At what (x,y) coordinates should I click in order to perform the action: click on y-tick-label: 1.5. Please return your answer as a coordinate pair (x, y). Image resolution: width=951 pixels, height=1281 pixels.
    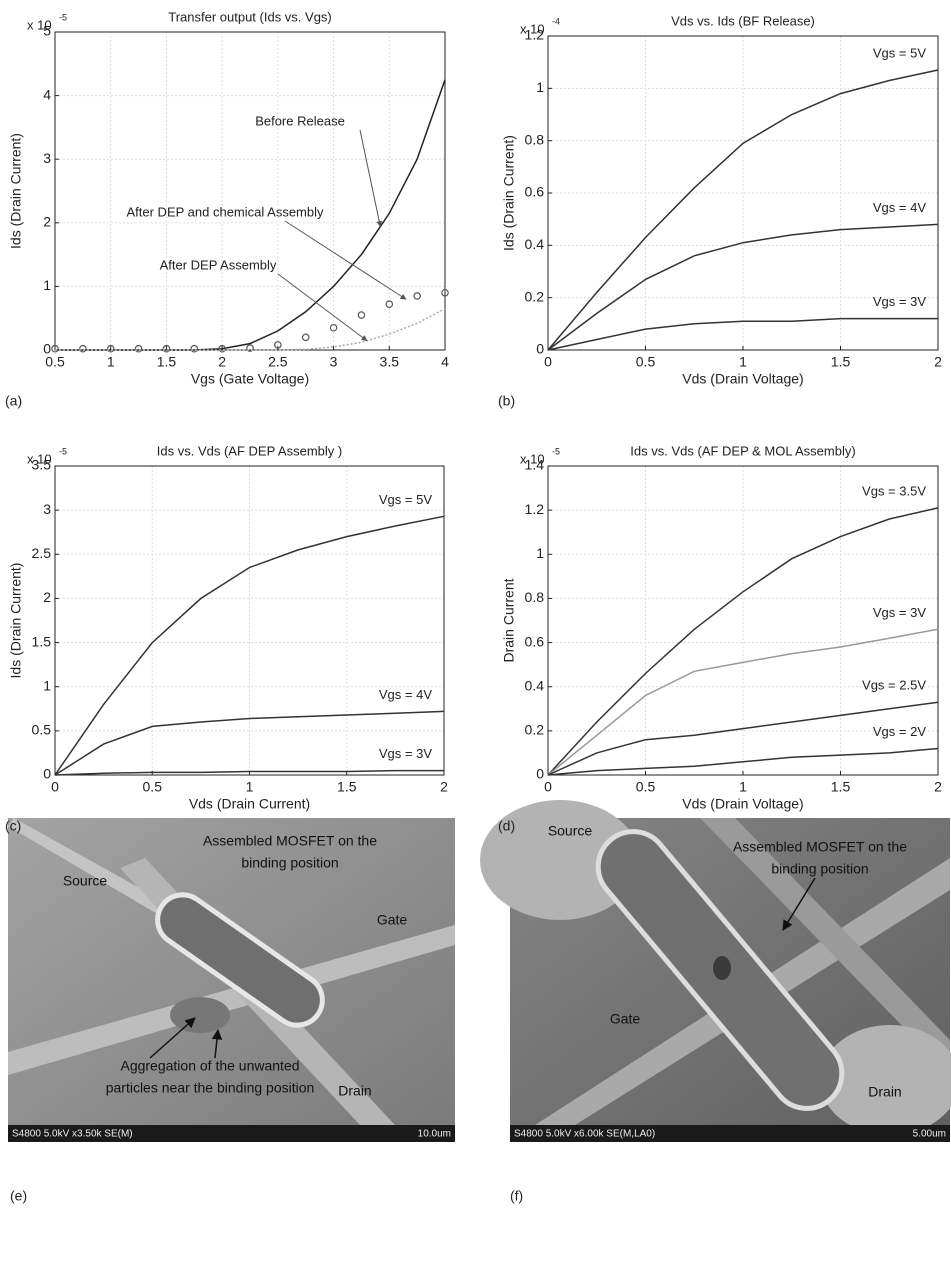
    Looking at the image, I should click on (42, 641).